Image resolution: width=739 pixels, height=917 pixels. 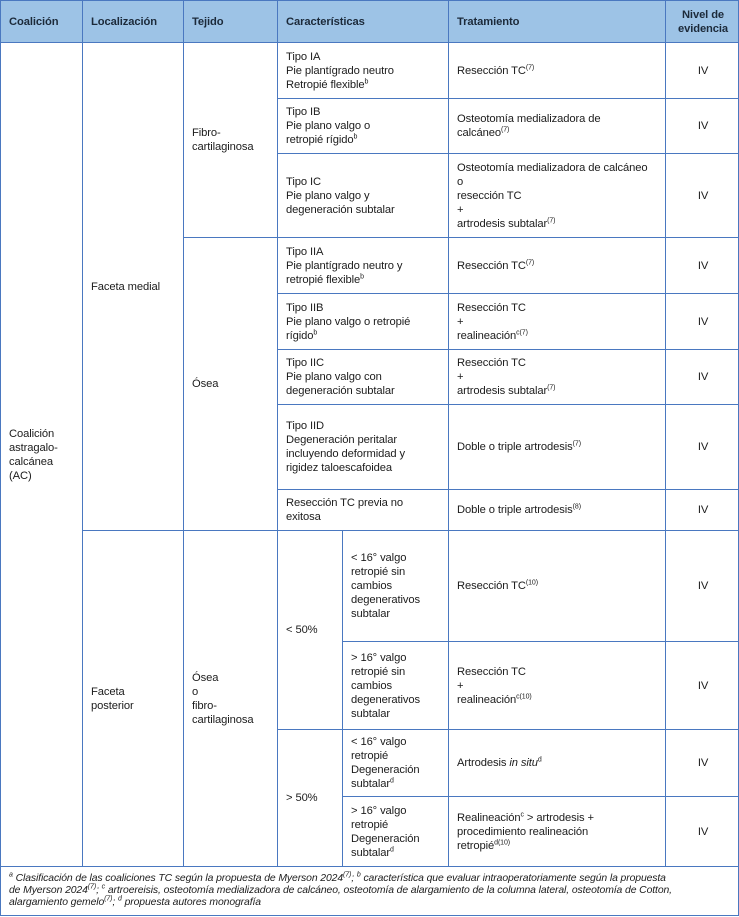 I want to click on text-line: Degeneración, so click(x=396, y=839).